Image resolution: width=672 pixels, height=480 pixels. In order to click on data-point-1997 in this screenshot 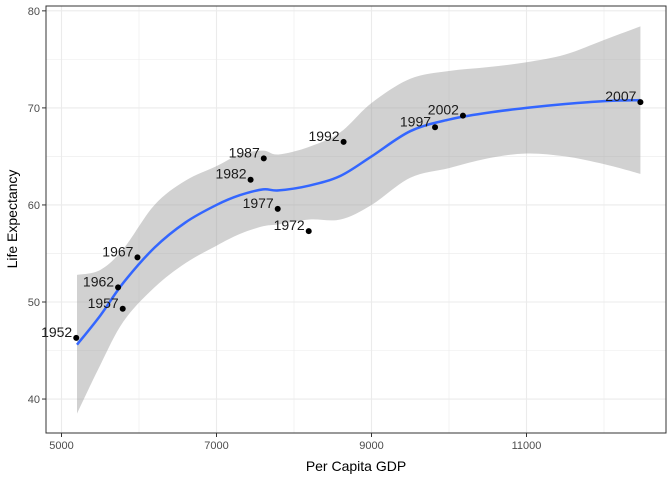, I will do `click(435, 127)`.